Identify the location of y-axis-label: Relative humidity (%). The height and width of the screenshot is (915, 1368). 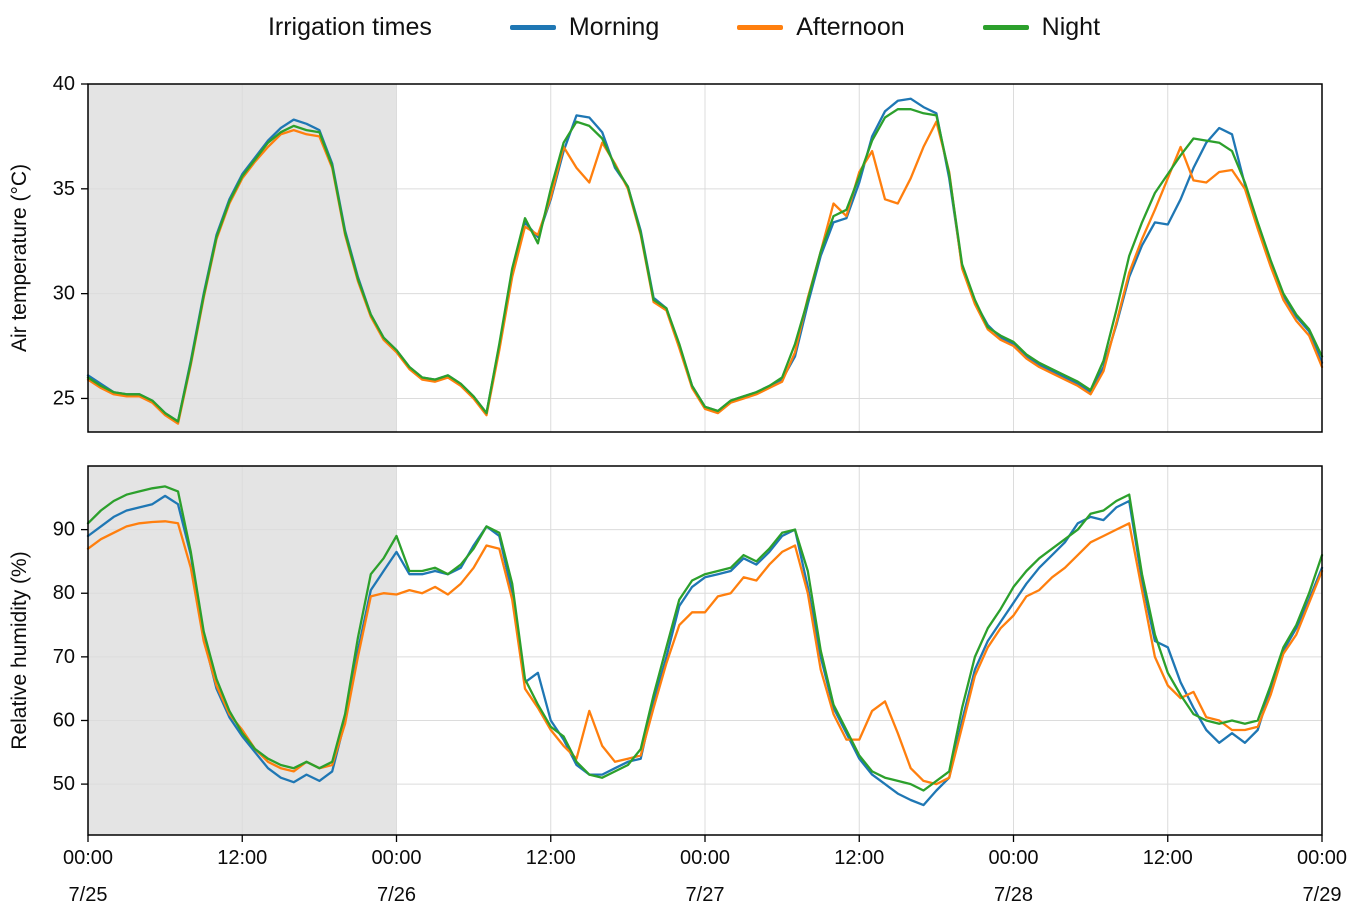
(19, 650).